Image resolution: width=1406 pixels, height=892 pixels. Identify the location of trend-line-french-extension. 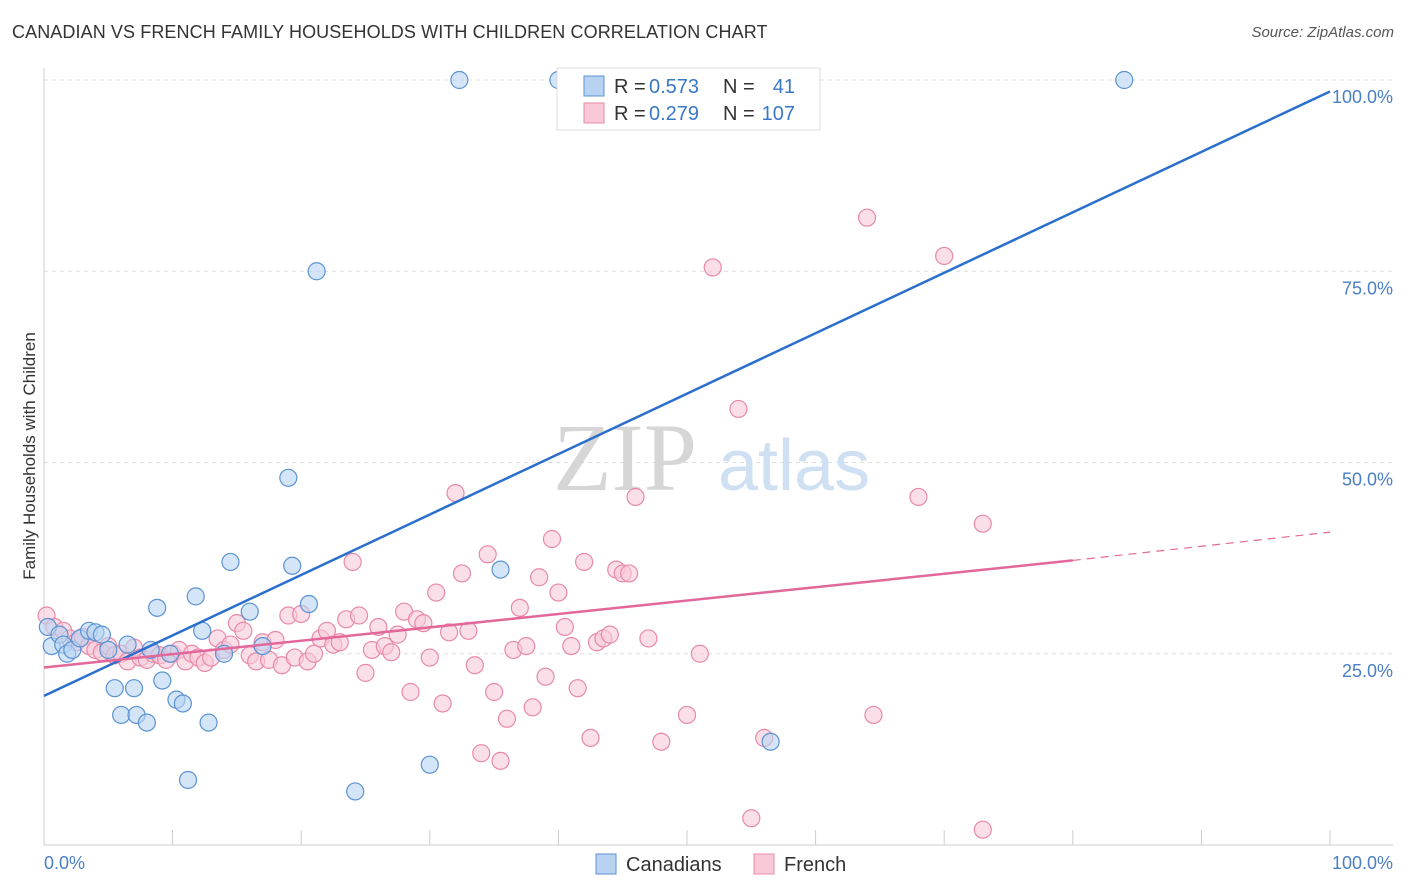
(1201, 546).